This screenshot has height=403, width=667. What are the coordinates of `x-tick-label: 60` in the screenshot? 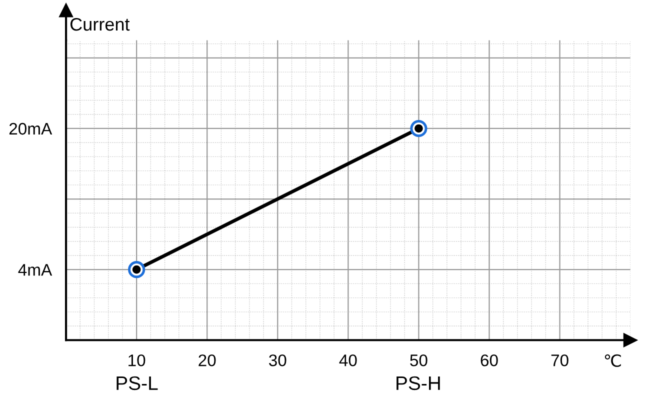 It's located at (489, 360).